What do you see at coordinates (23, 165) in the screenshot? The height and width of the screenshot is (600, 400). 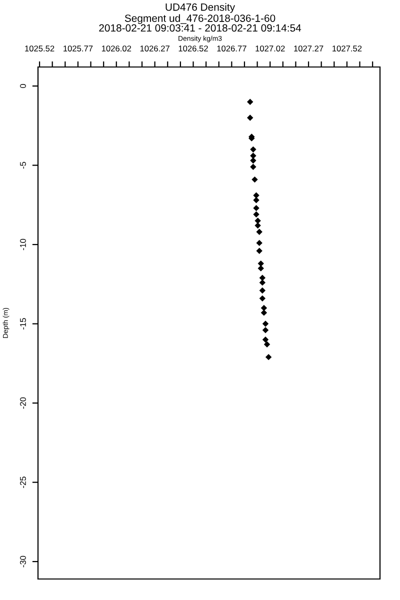 I see `y-tick-label: -5` at bounding box center [23, 165].